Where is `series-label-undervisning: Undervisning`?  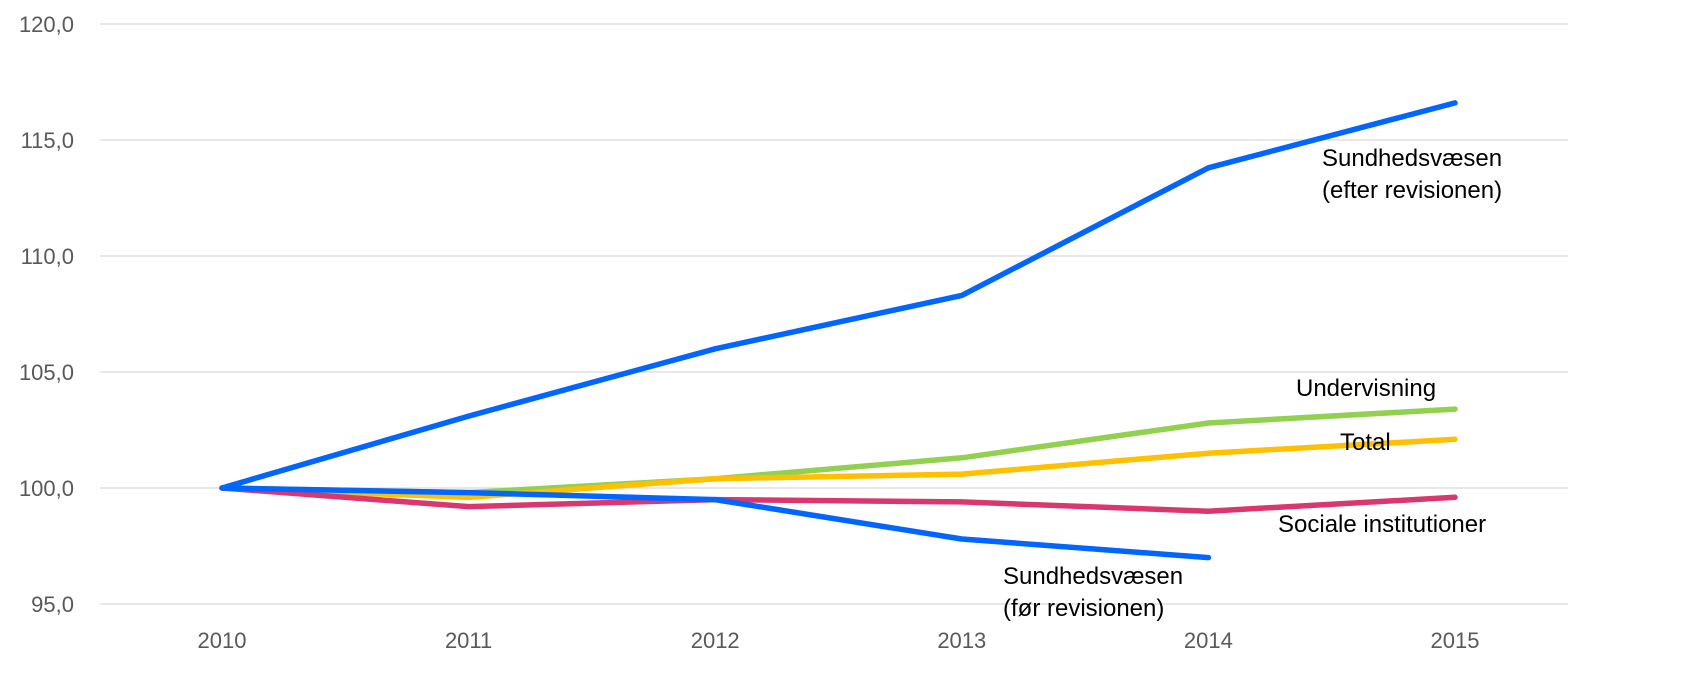 series-label-undervisning: Undervisning is located at coordinates (1366, 388).